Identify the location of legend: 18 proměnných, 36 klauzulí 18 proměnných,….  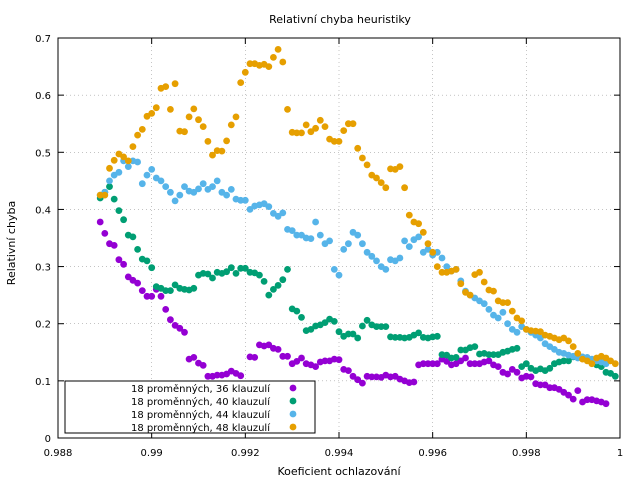
(190, 407).